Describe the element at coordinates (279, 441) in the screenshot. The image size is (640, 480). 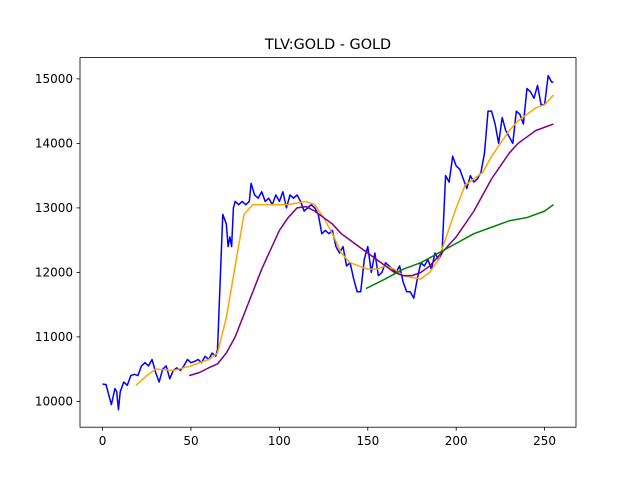
I see `x-tick-label: 100` at that location.